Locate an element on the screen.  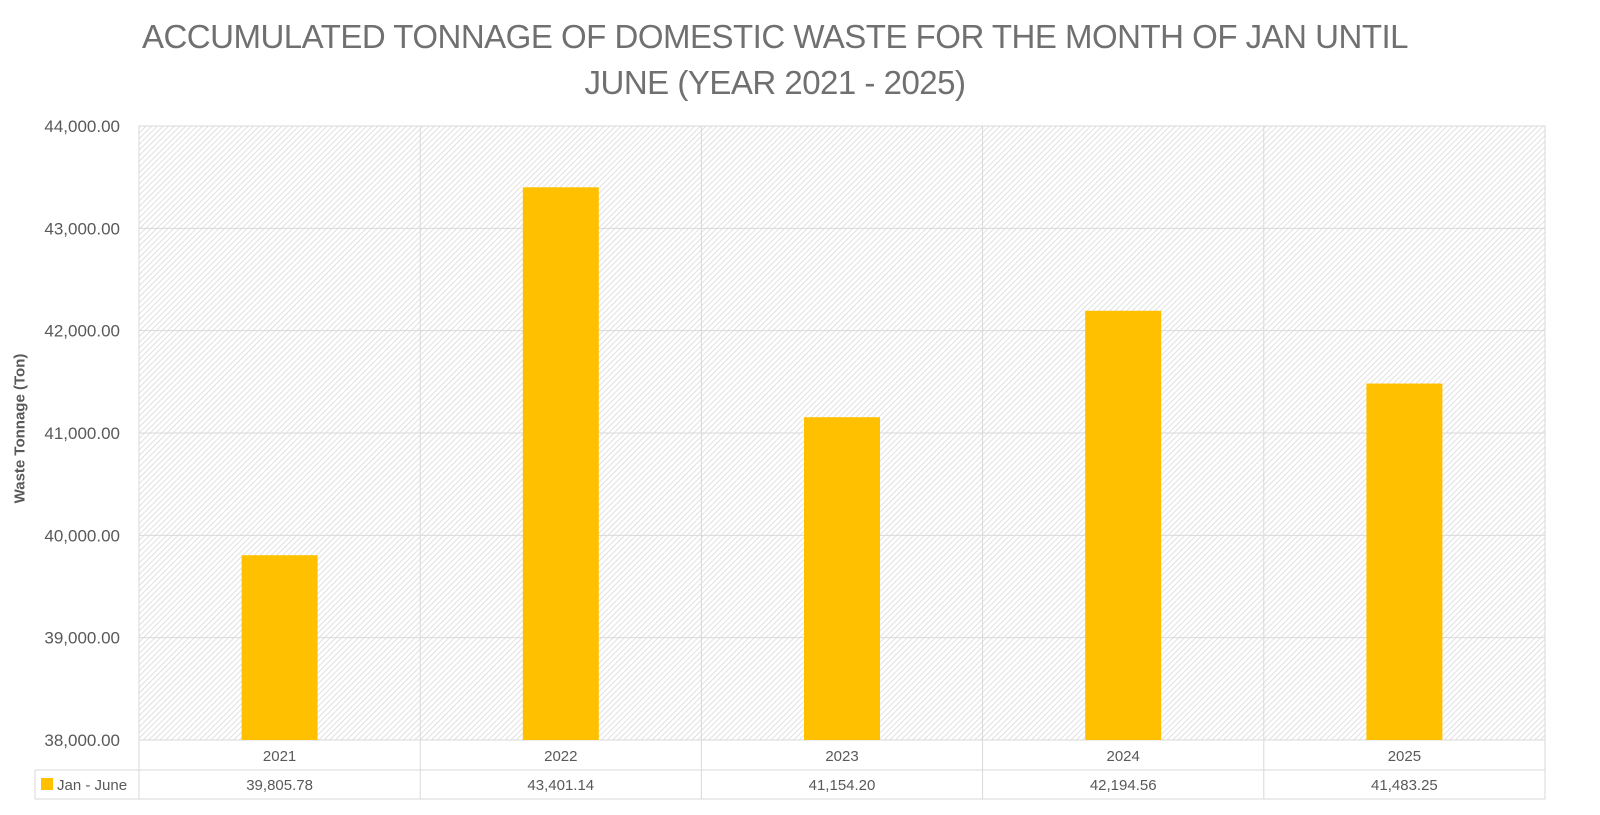
bar-2024 is located at coordinates (1123, 525).